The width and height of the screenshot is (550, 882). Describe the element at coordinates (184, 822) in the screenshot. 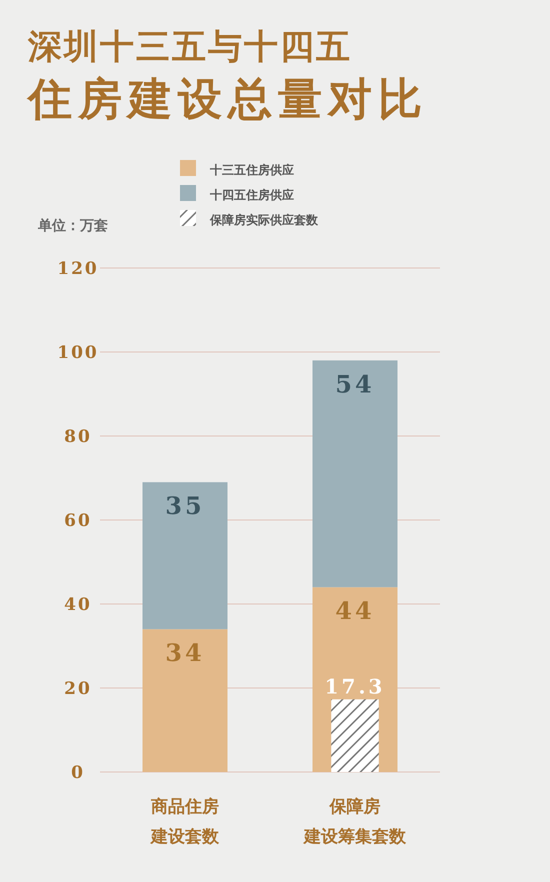

I see `x-tick-label: 商品住房建设套数` at that location.